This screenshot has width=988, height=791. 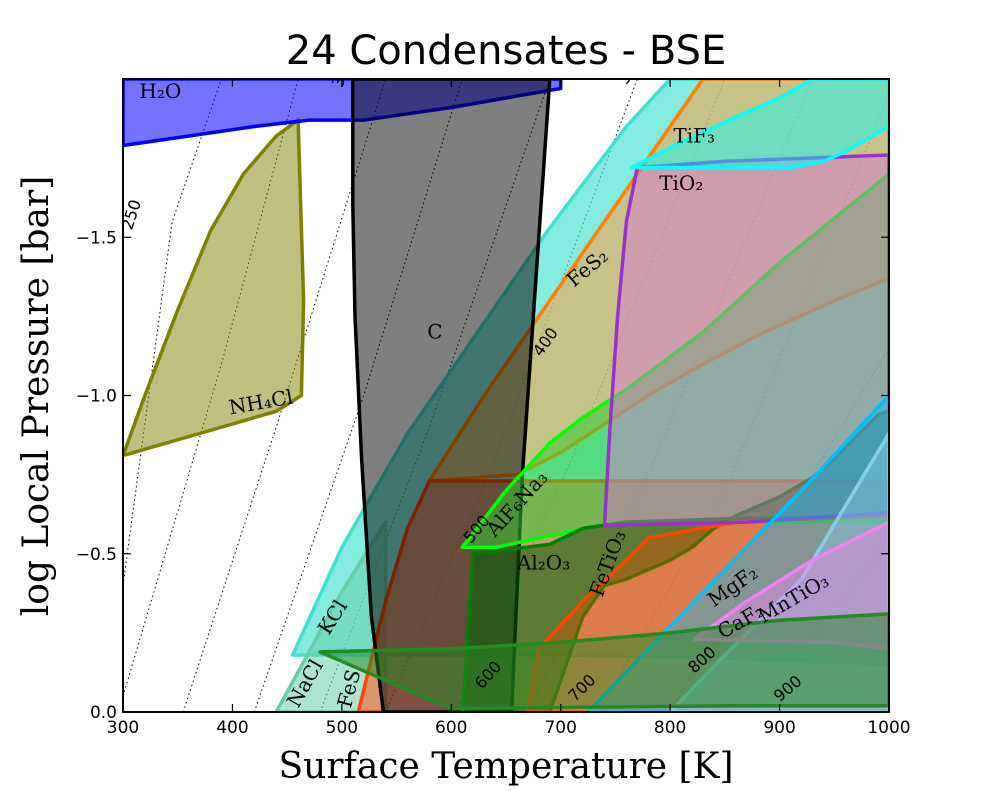 What do you see at coordinates (96, 555) in the screenshot?
I see `y-tick-label: −0.5` at bounding box center [96, 555].